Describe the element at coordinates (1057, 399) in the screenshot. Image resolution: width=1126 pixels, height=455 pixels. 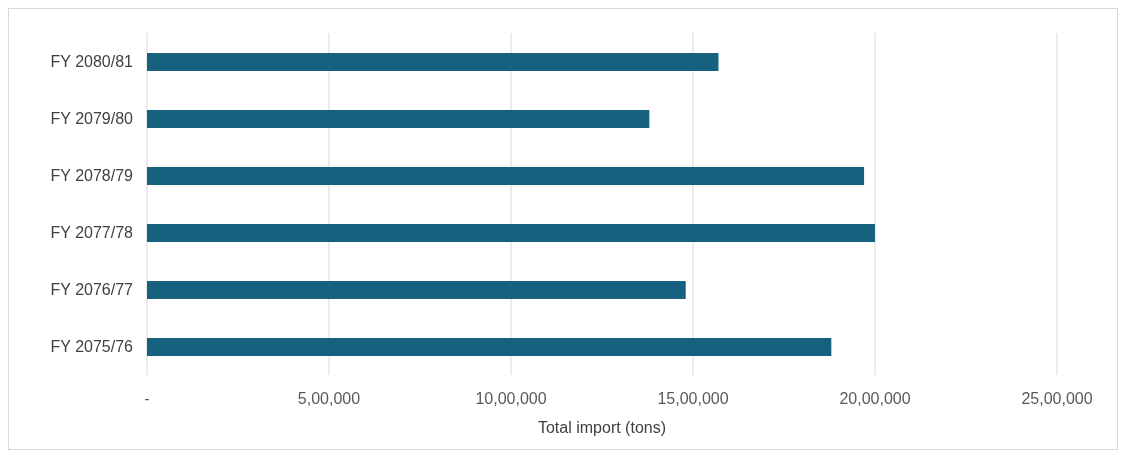
I see `x-tick-label: 25,00,000` at that location.